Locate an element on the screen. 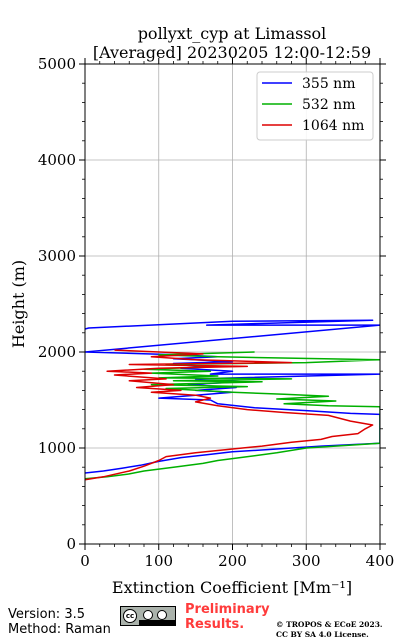 This screenshot has height=640, width=400. x-tick-label: 300 is located at coordinates (306, 561).